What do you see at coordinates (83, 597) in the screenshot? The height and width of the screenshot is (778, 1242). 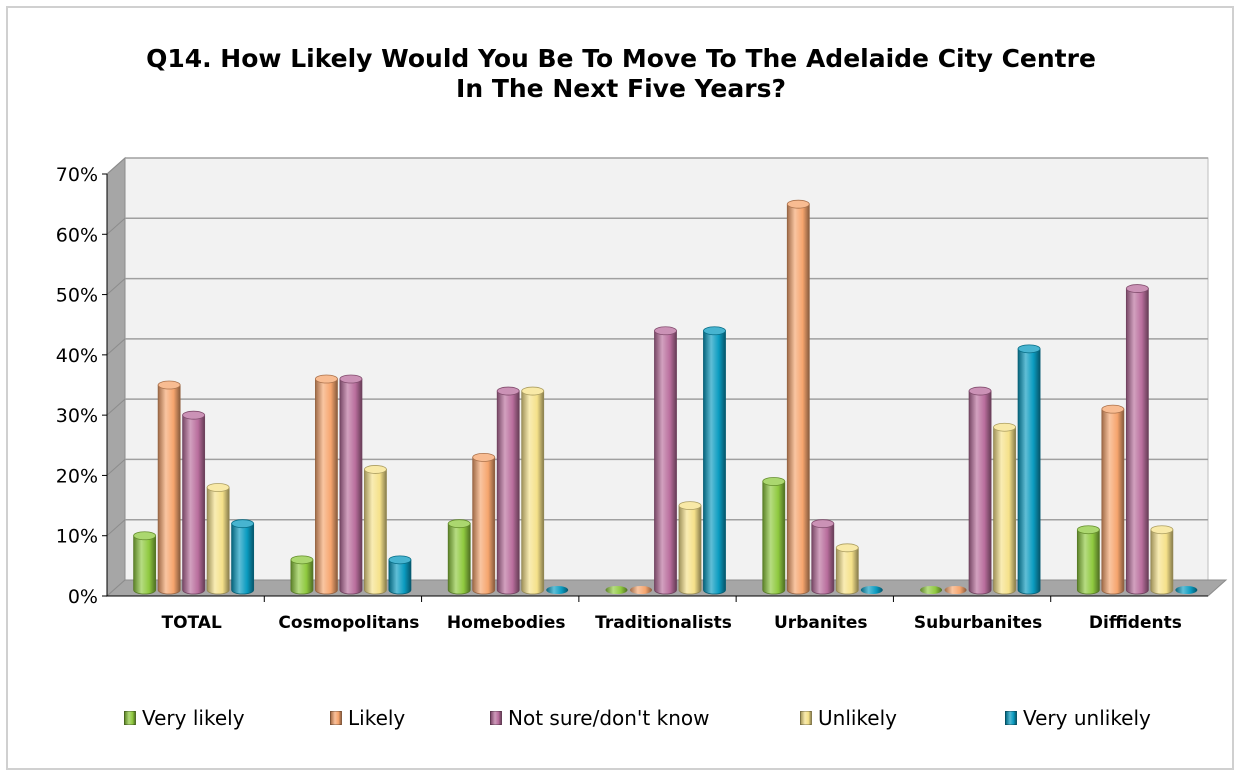 I see `y-tick-label: 0%` at bounding box center [83, 597].